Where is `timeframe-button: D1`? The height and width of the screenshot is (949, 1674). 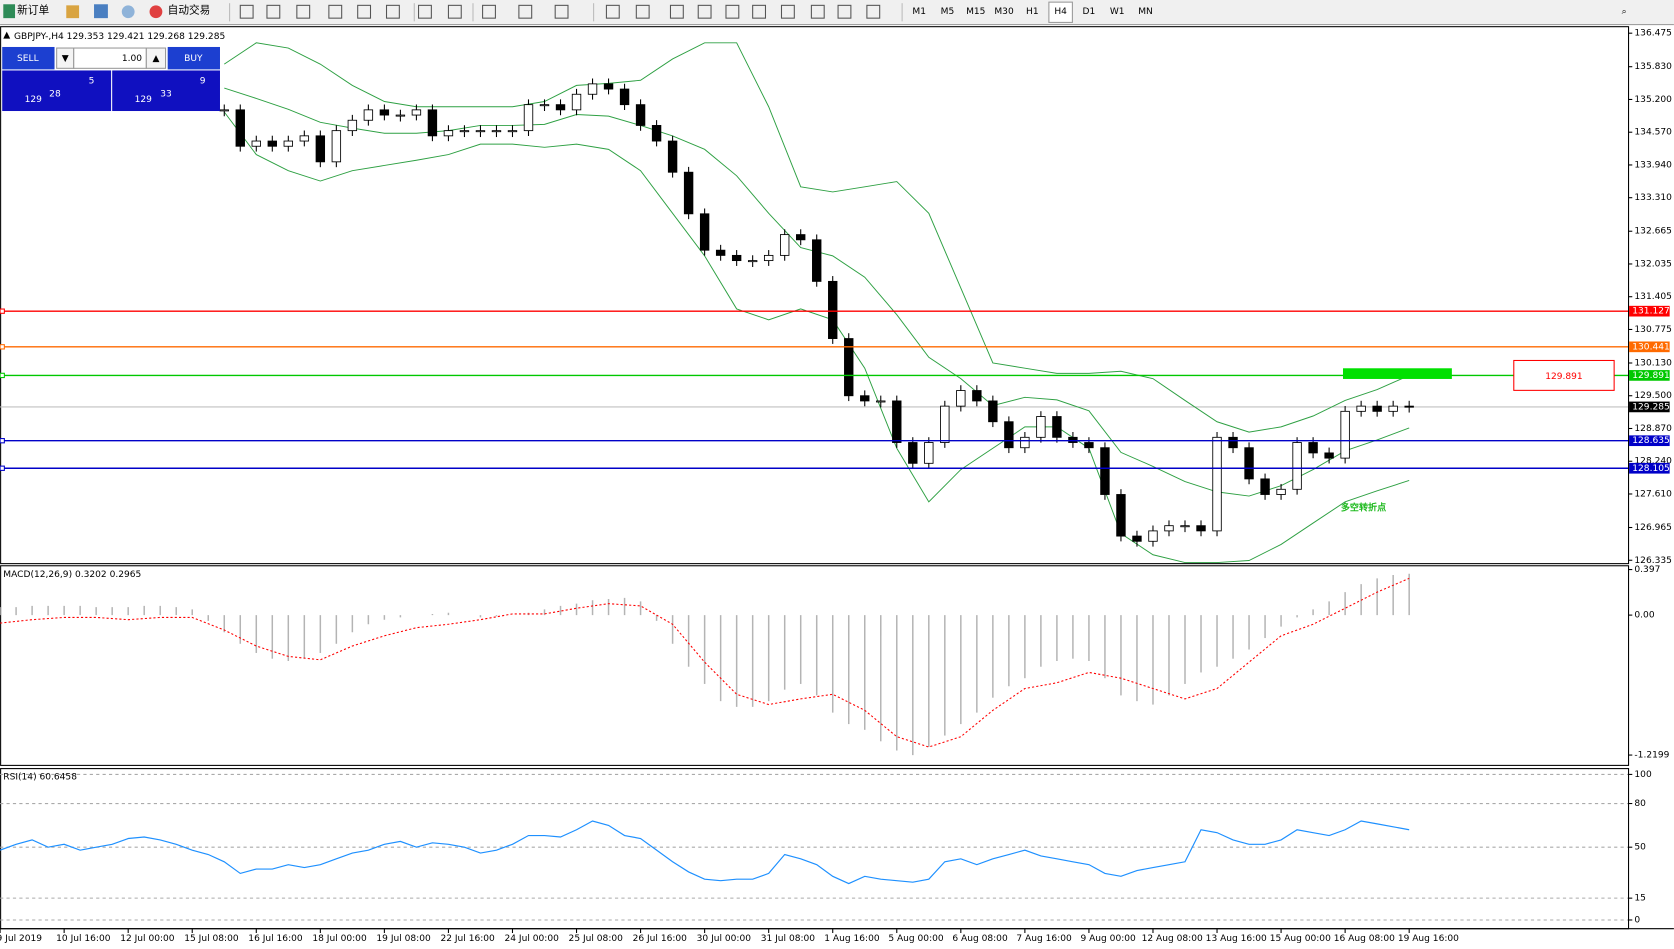 timeframe-button: D1 is located at coordinates (1089, 12).